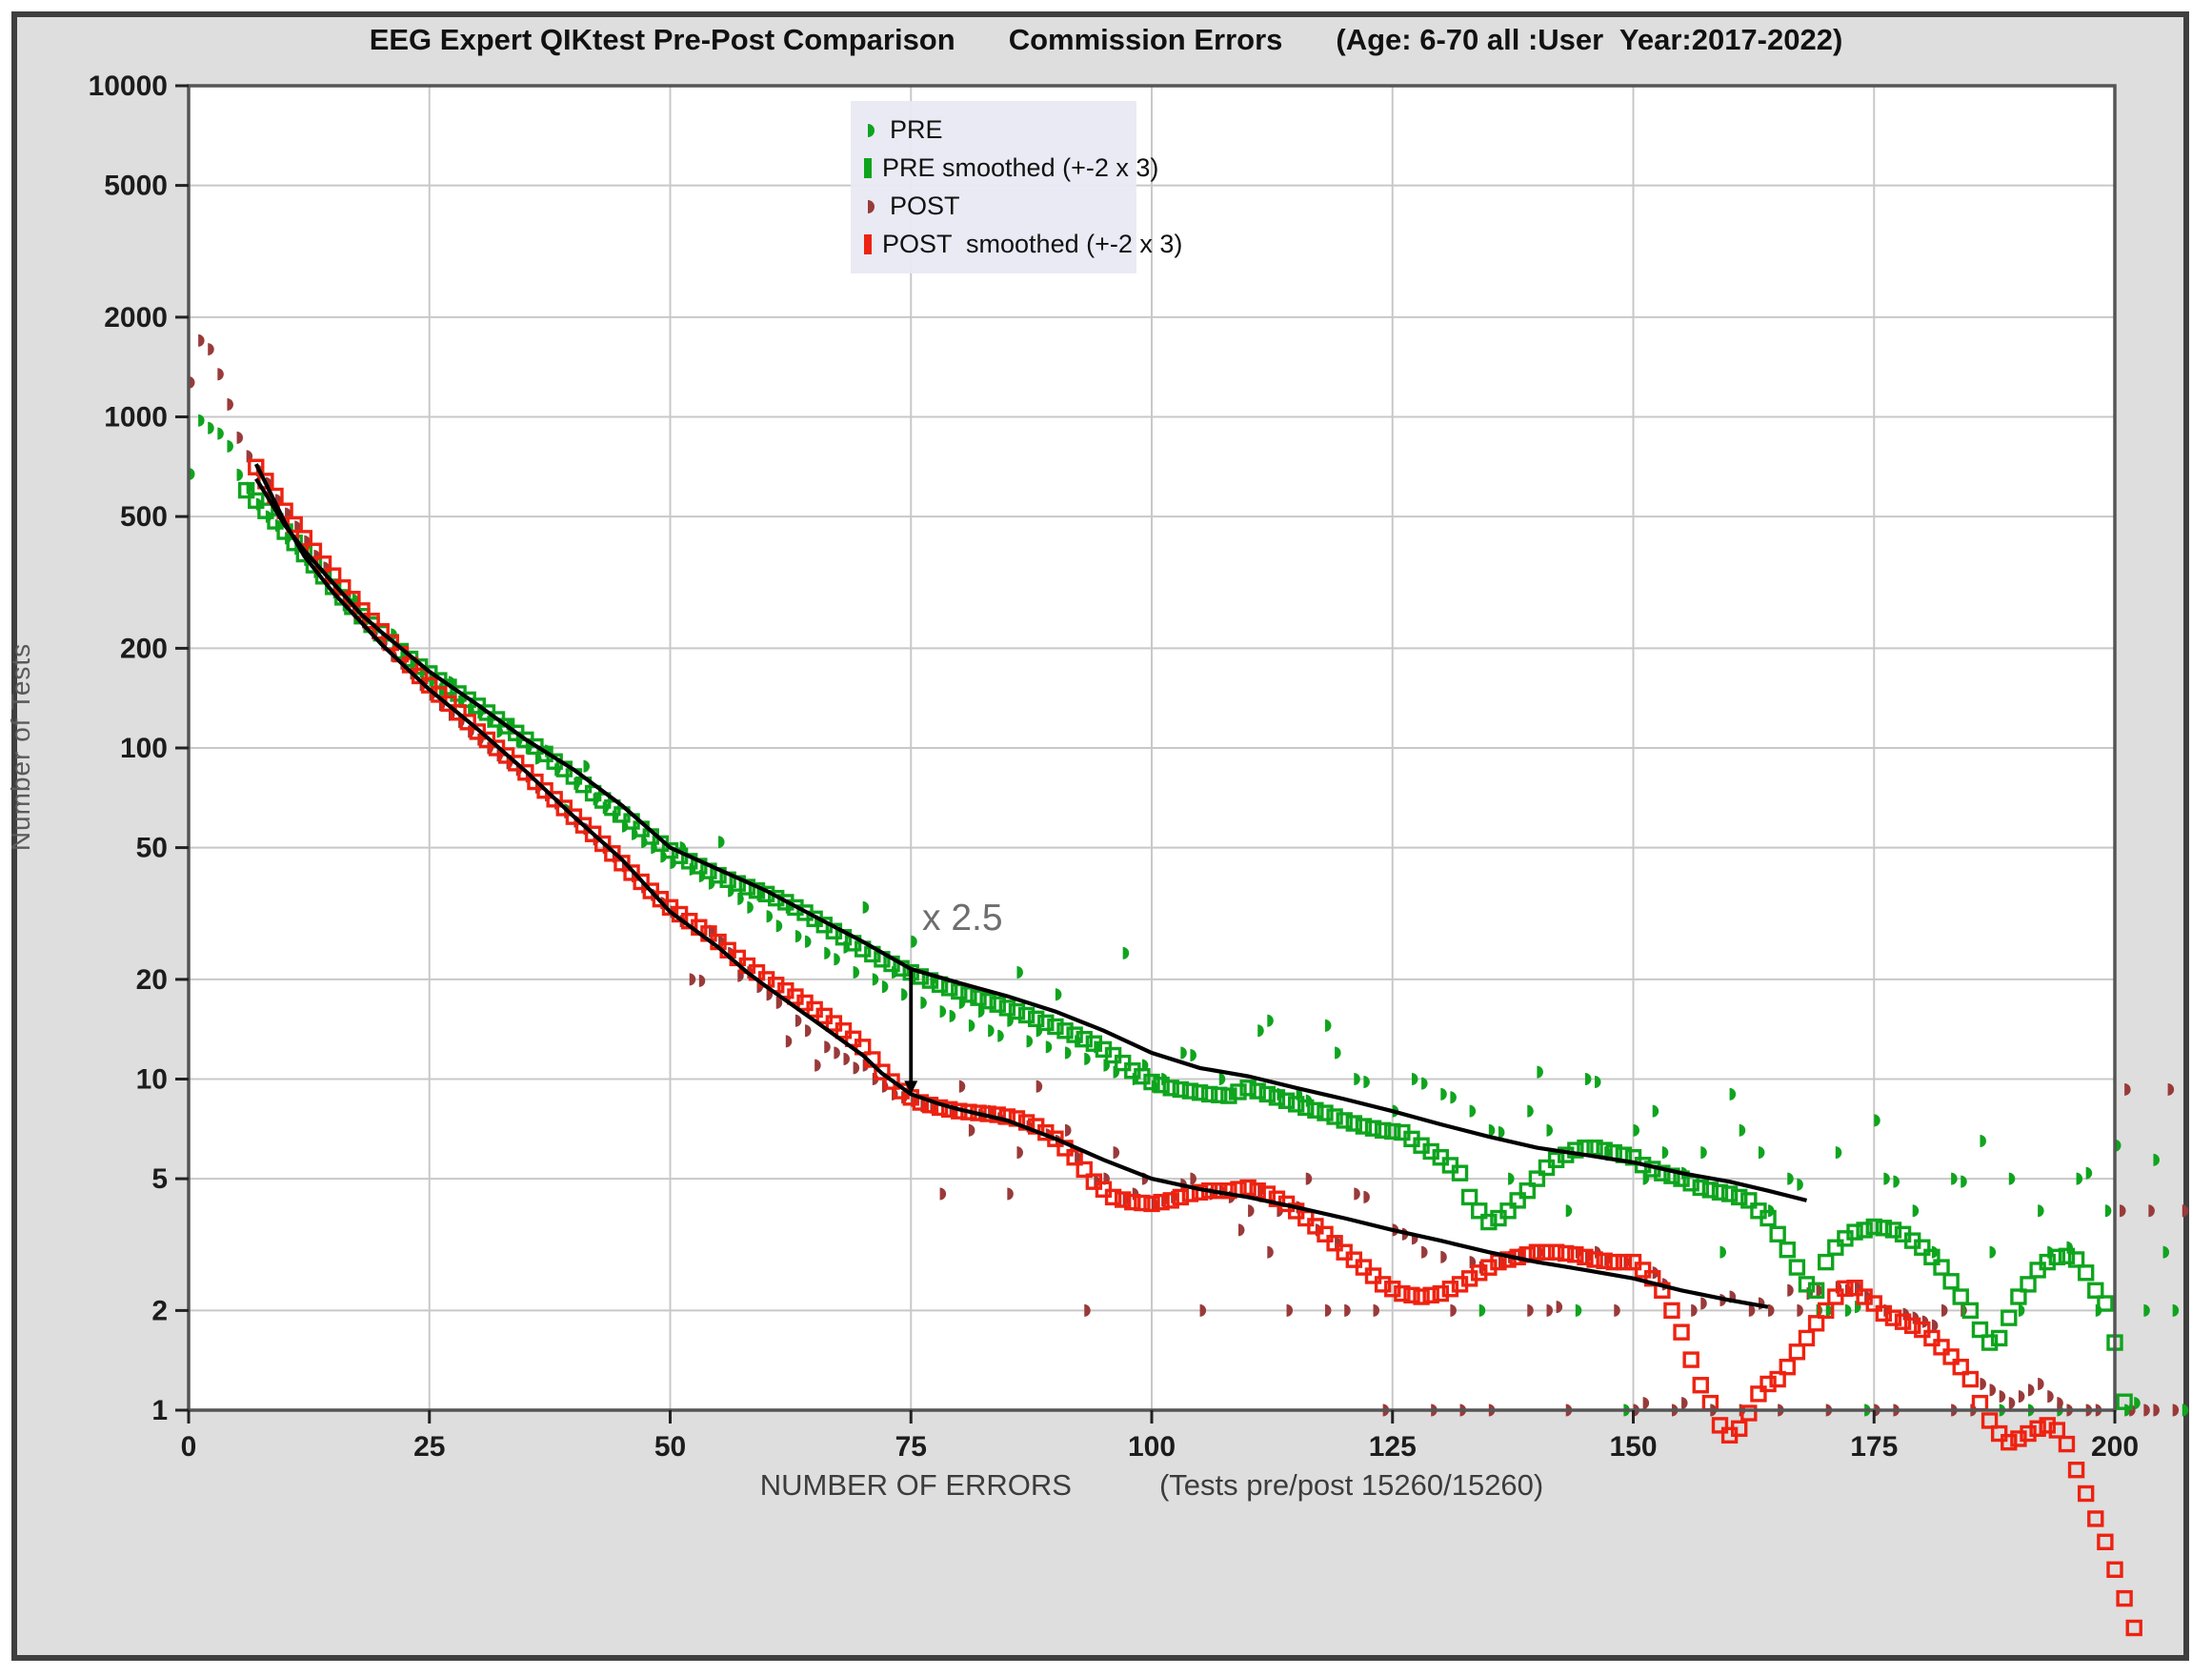 The width and height of the screenshot is (2212, 1676). What do you see at coordinates (1633, 1447) in the screenshot?
I see `svg-text: 150` at bounding box center [1633, 1447].